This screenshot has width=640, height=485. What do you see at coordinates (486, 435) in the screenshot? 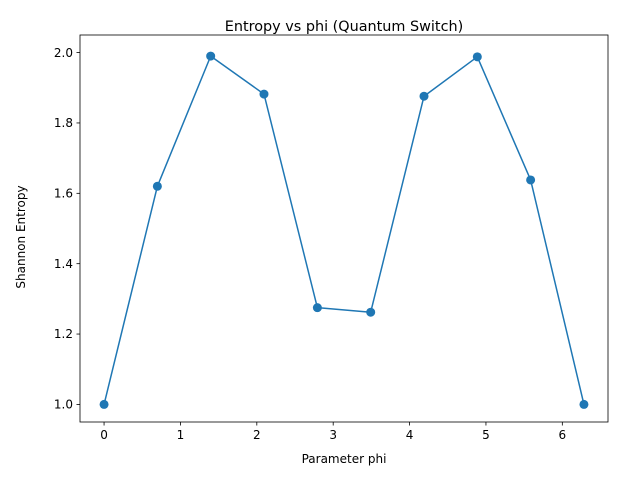
I see `x-tick-label: 5` at bounding box center [486, 435].